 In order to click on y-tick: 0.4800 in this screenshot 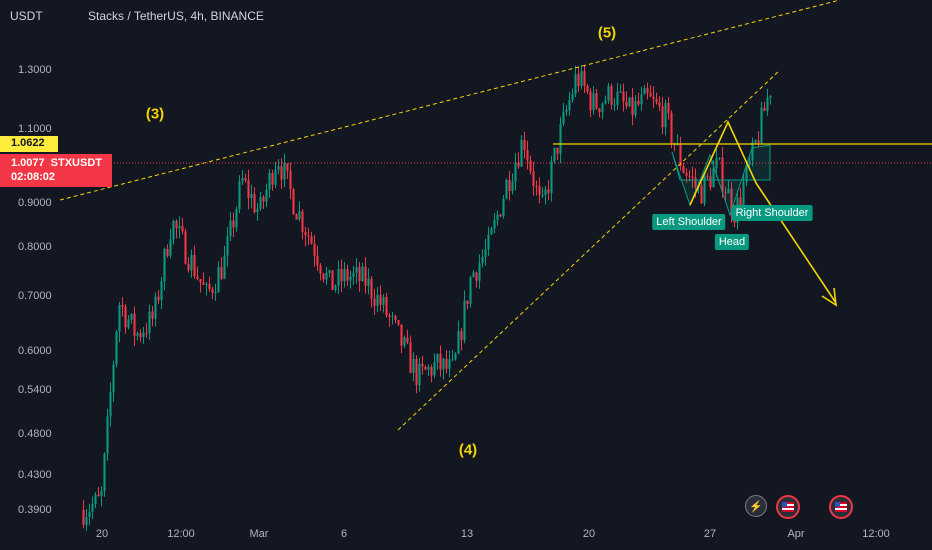, I will do `click(35, 434)`.